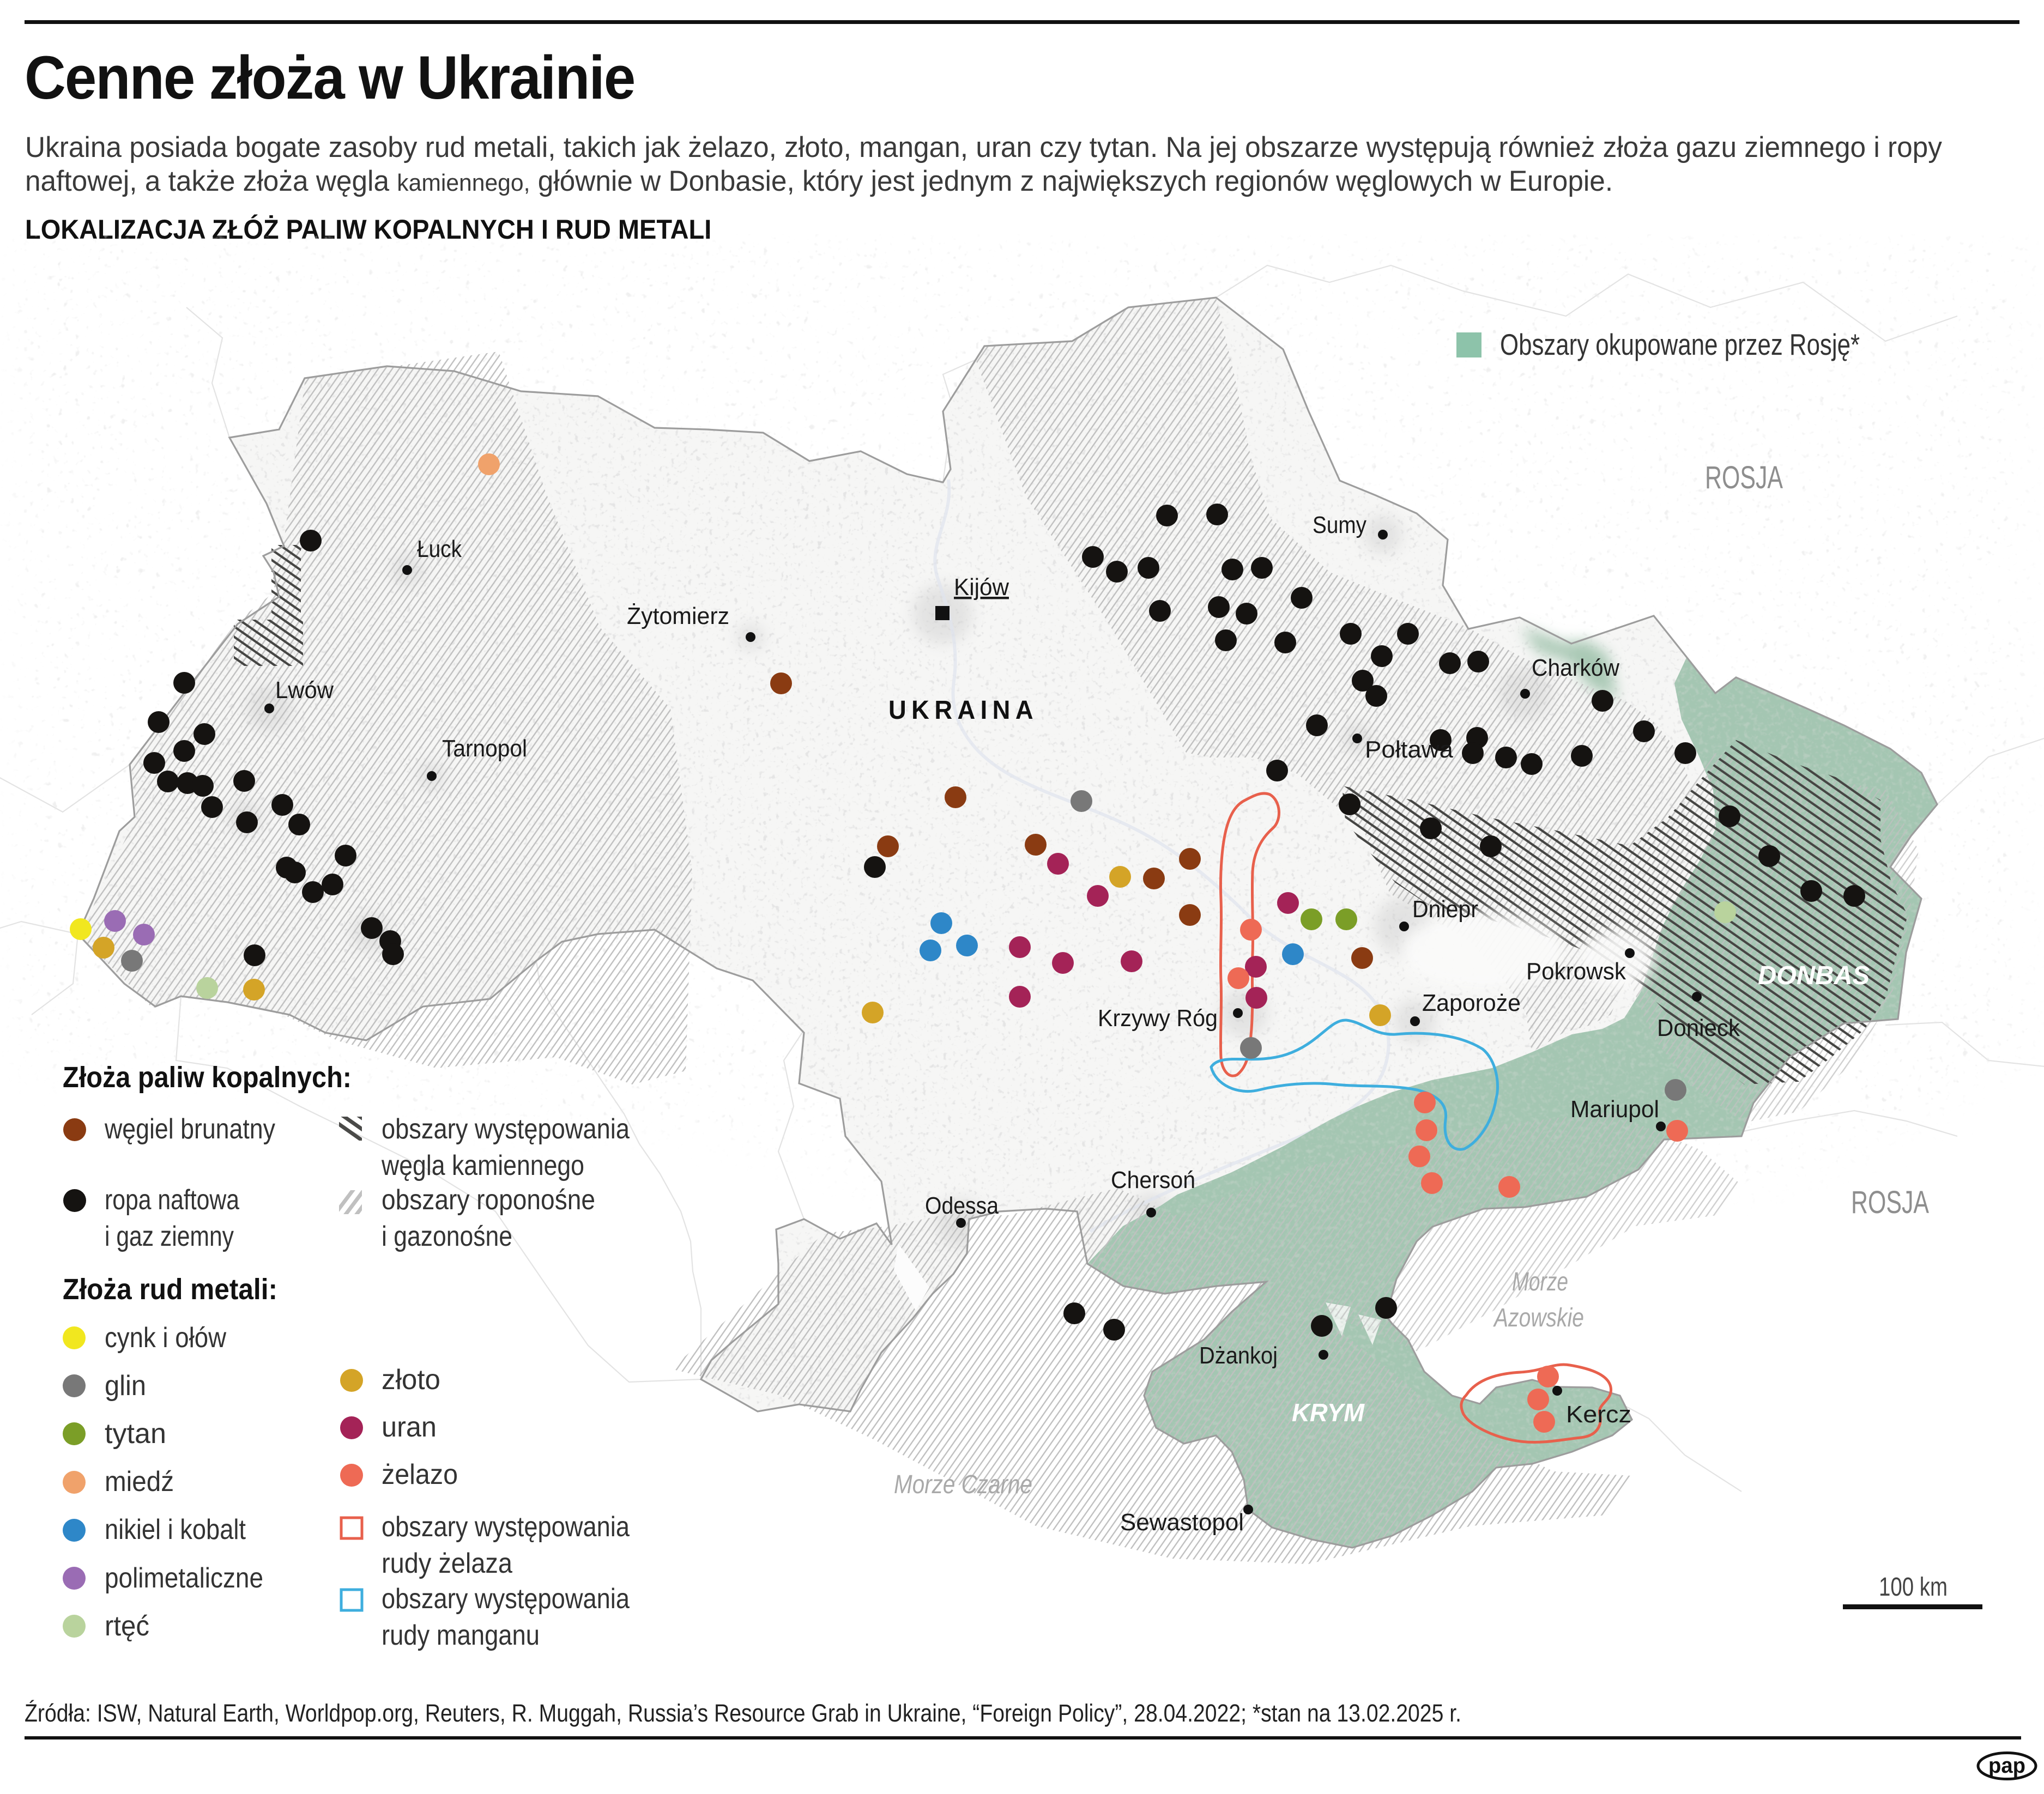  What do you see at coordinates (447, 1563) in the screenshot?
I see `svg-text: rudy żelaza` at bounding box center [447, 1563].